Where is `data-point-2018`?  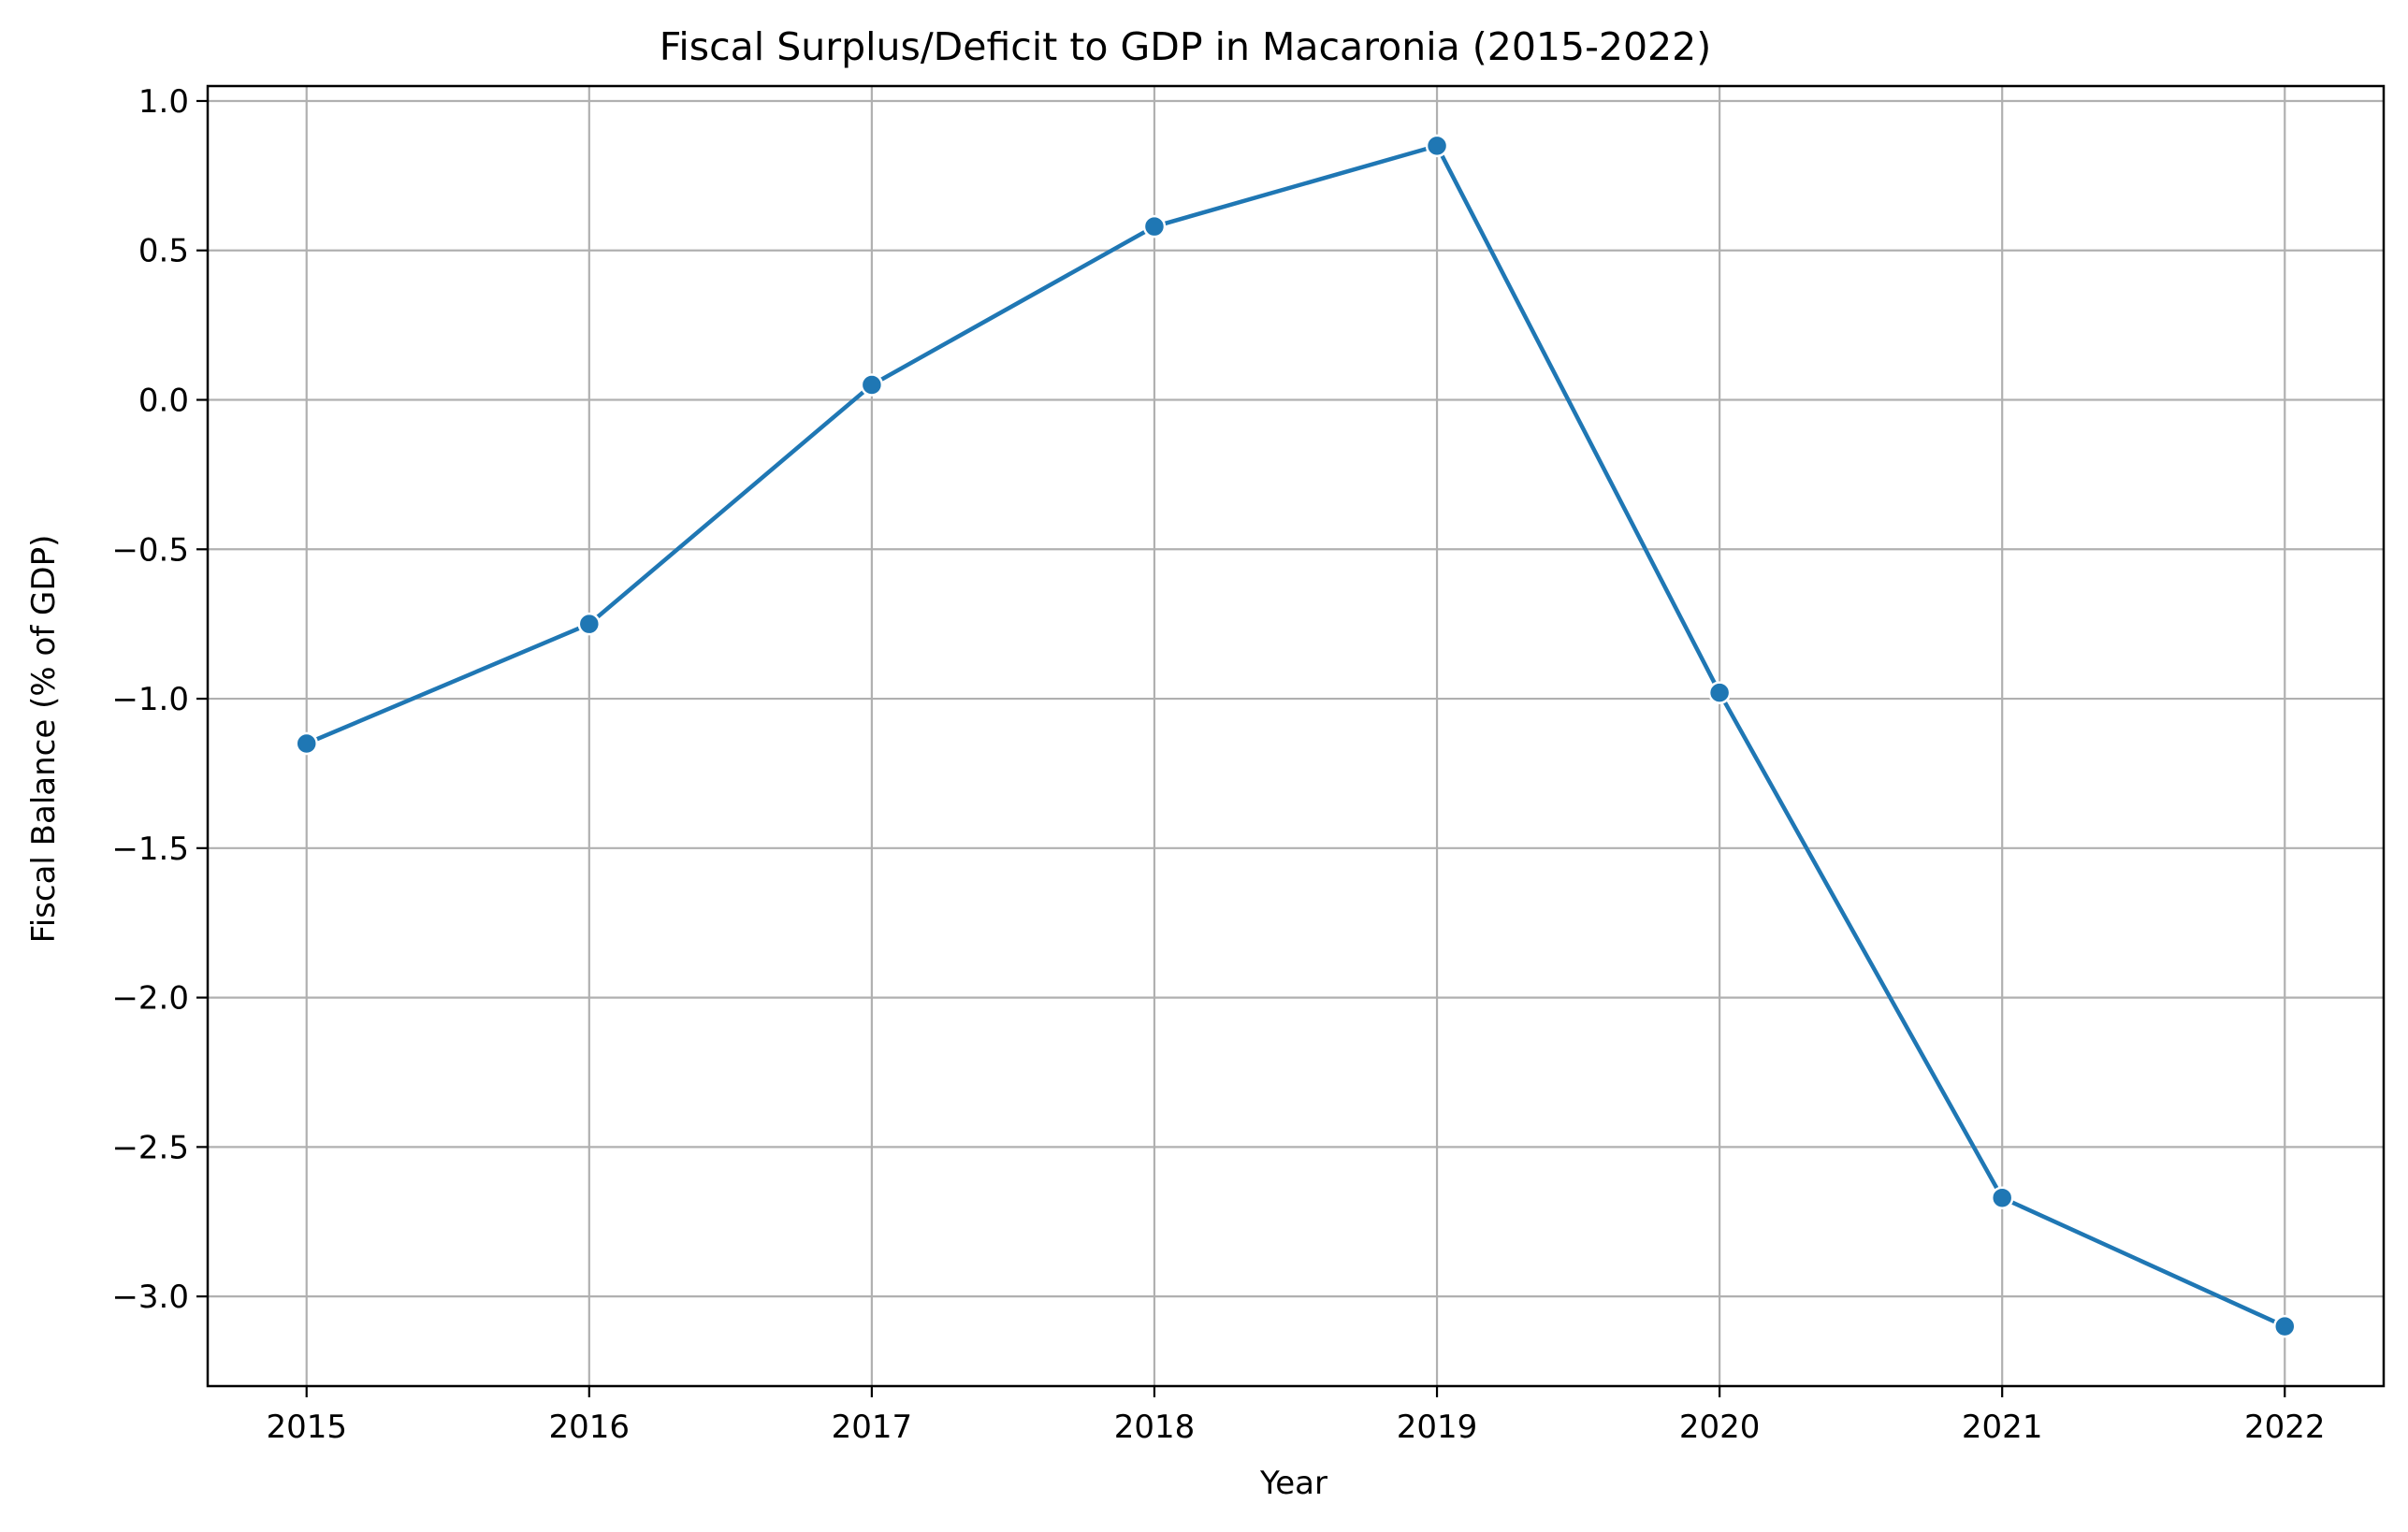 data-point-2018 is located at coordinates (1155, 226).